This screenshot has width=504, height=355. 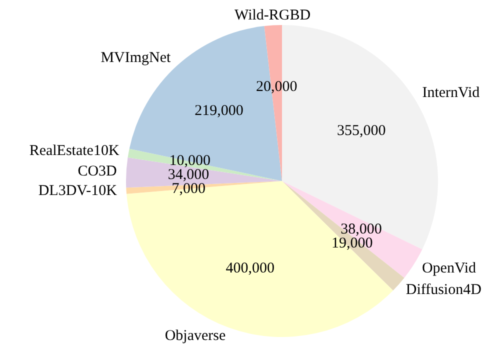 I want to click on data-label: 7,000, so click(x=189, y=189).